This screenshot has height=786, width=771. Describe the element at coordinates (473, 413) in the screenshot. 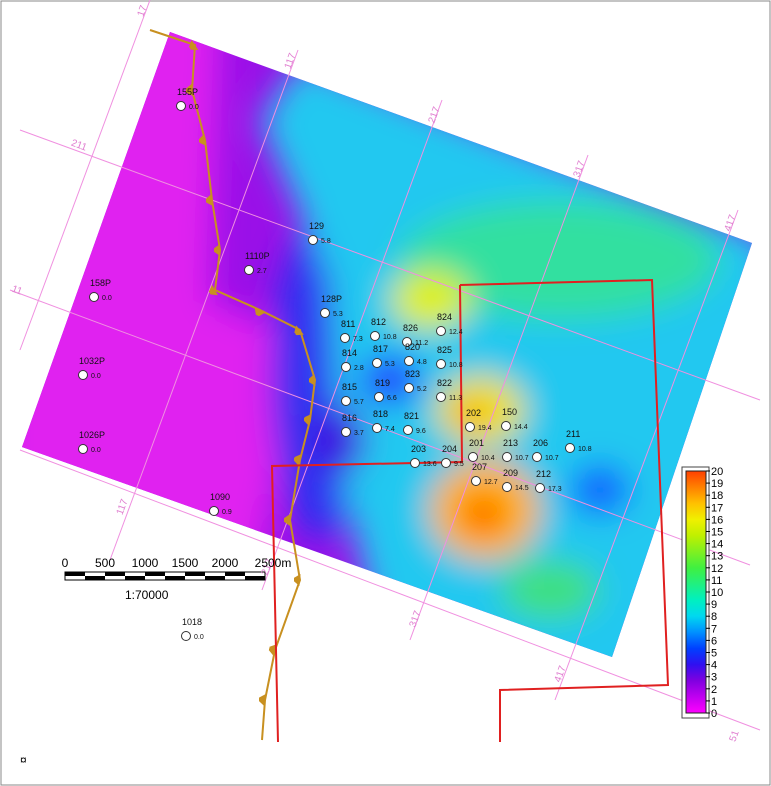

I see `well-name: 202` at that location.